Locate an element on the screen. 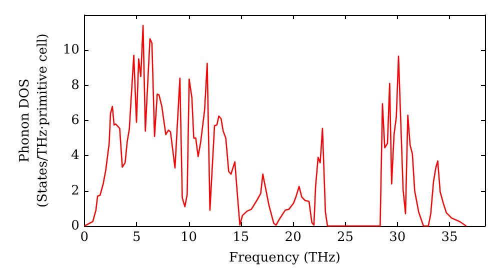  y-tick-label: 10 is located at coordinates (71, 50).